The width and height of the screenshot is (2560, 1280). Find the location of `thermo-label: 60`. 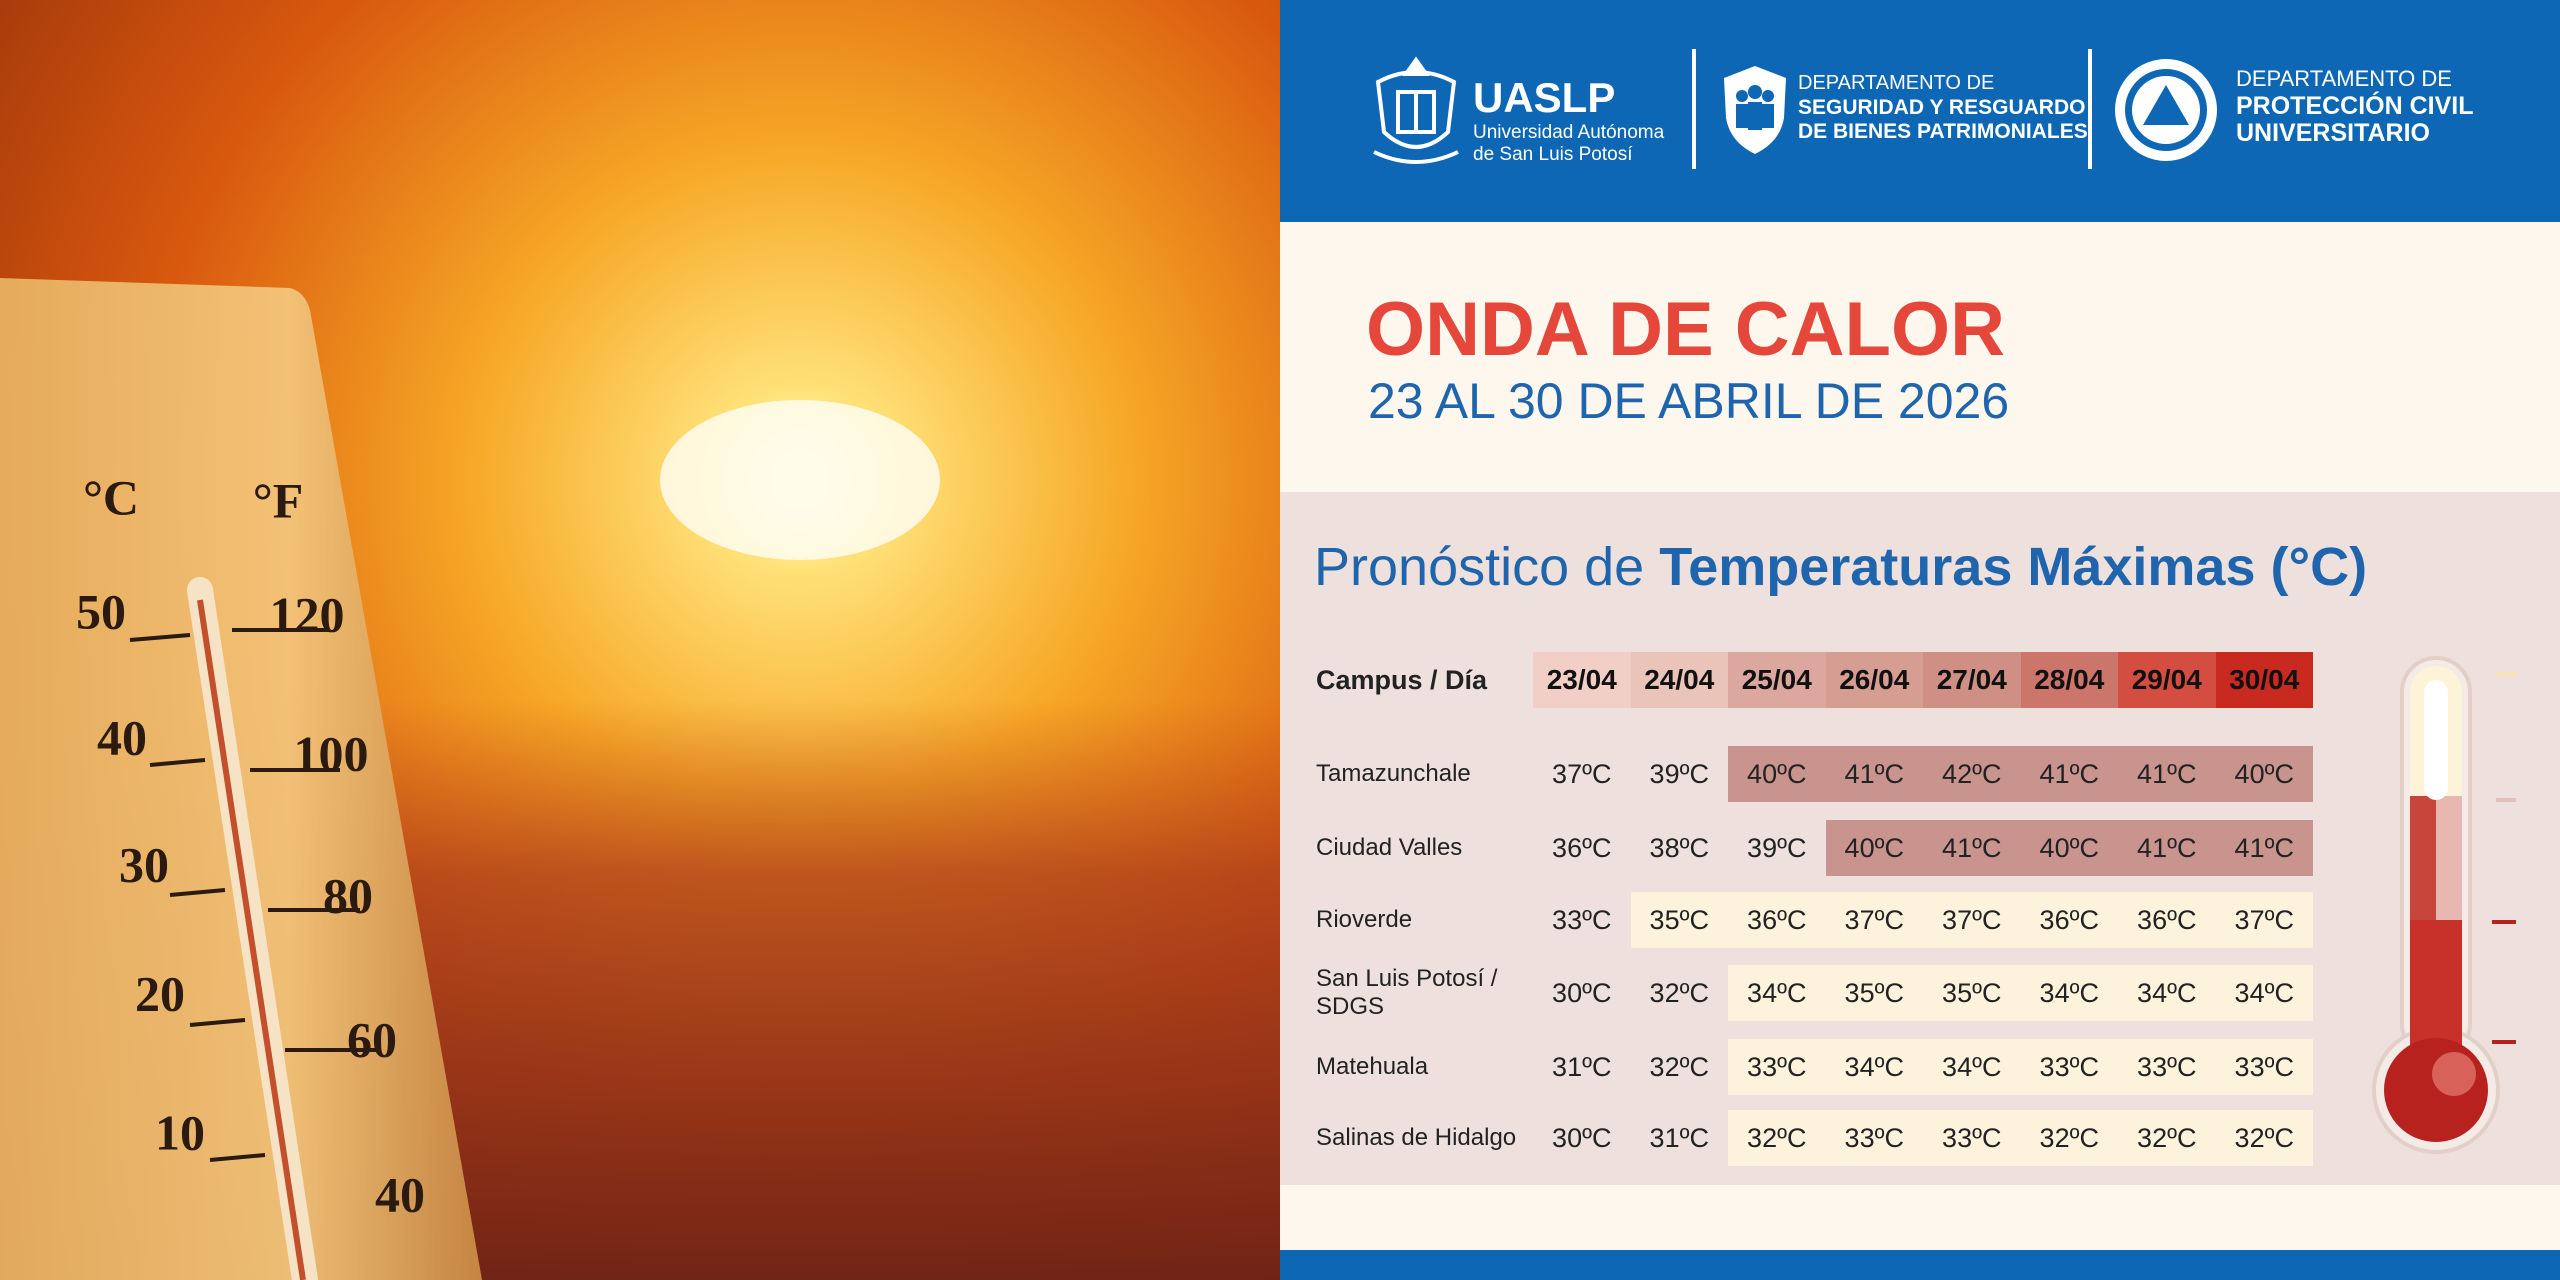

thermo-label: 60 is located at coordinates (372, 1039).